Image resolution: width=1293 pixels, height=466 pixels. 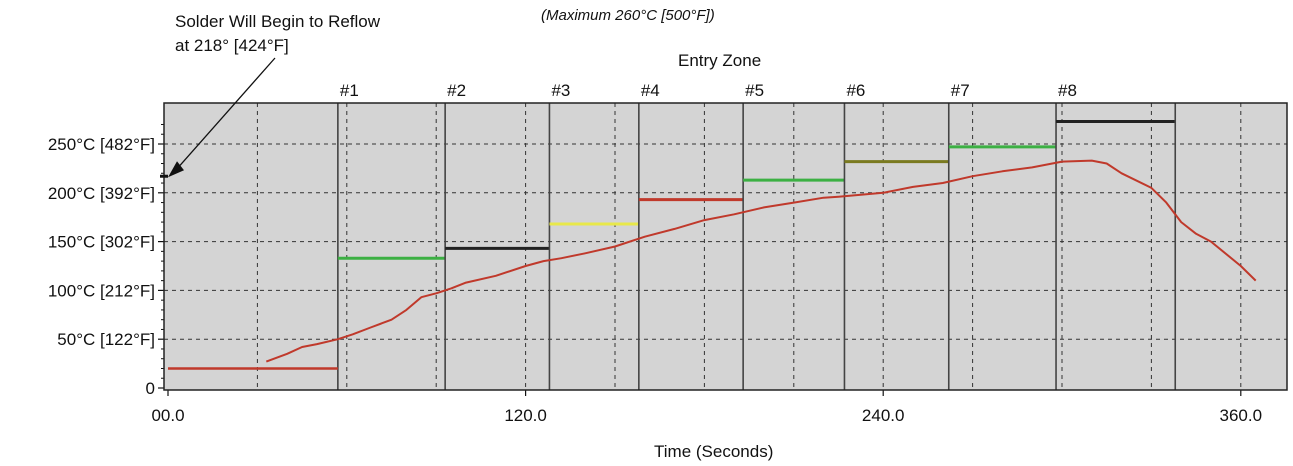 What do you see at coordinates (628, 15) in the screenshot?
I see `chart-subtitle: (Maximum 260°C [500°F])` at bounding box center [628, 15].